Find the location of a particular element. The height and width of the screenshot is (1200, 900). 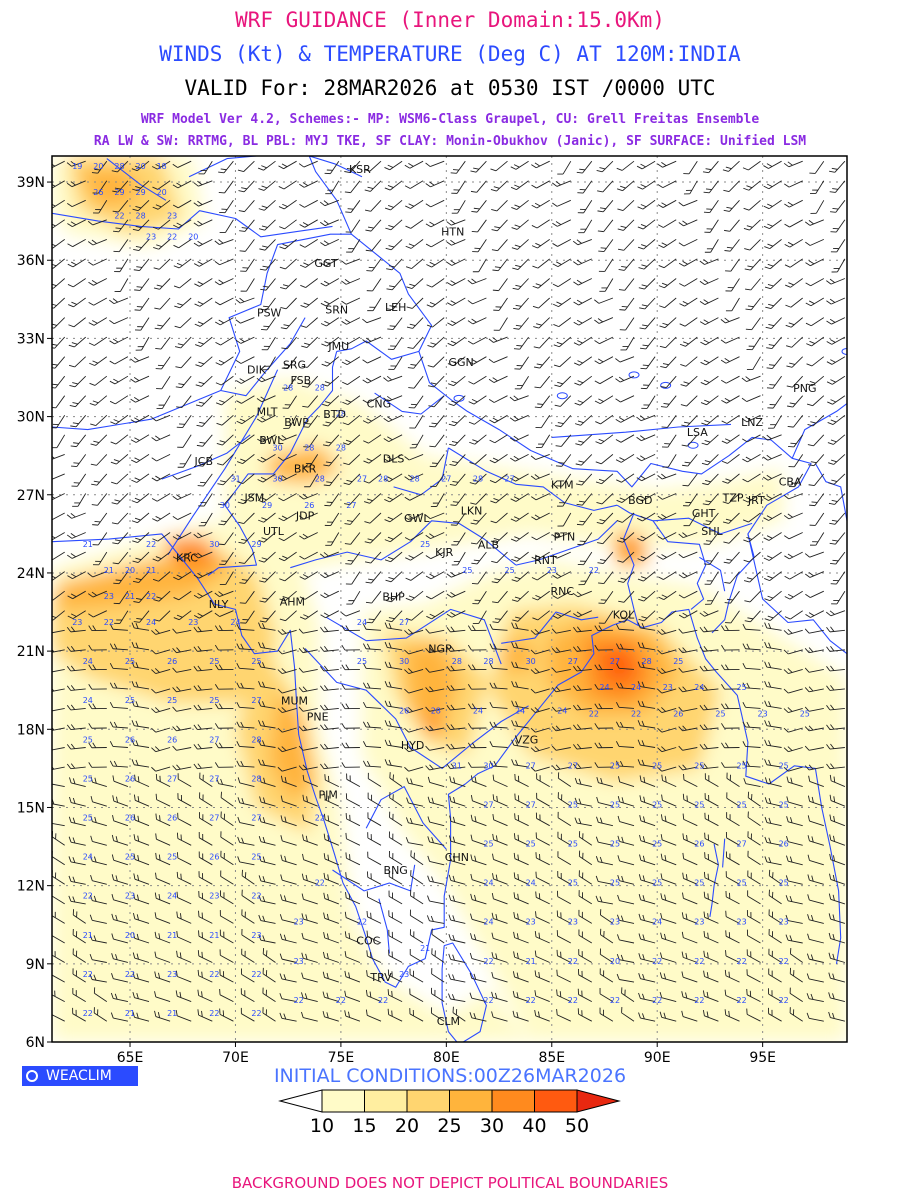

temp-value-132: 30 is located at coordinates (488, 765).